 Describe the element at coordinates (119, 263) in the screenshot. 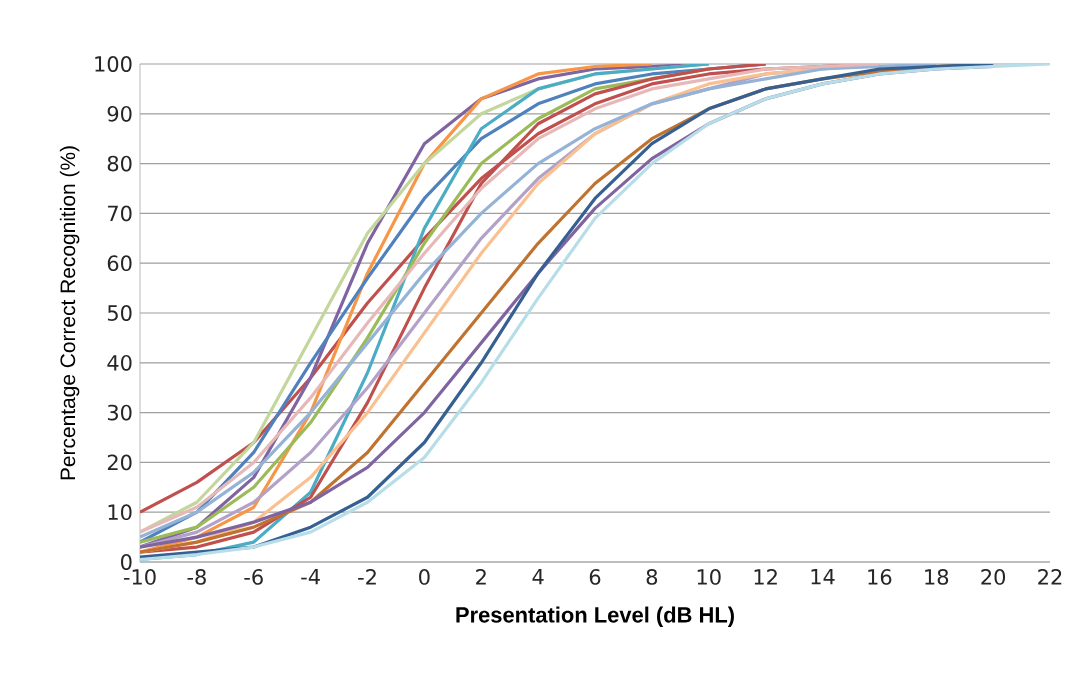

I see `y-tick-label: 60` at that location.